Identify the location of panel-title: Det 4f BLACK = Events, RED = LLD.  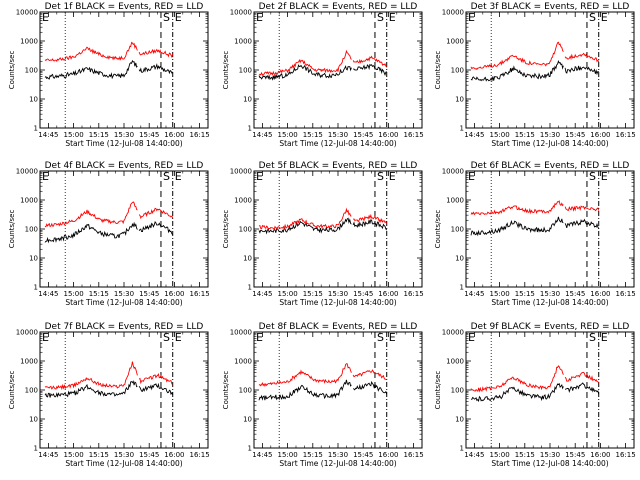
(124, 166).